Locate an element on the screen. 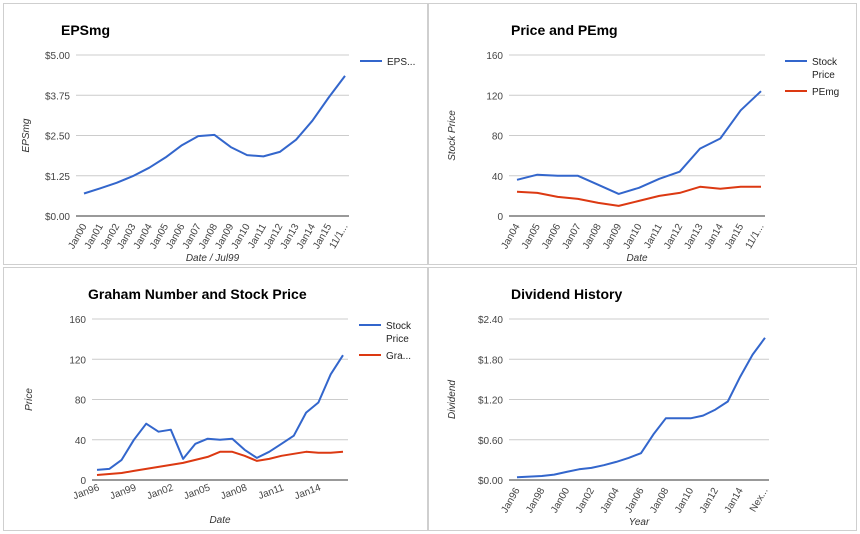 This screenshot has width=860, height=534. y-tick-label: $3.75 is located at coordinates (57, 96).